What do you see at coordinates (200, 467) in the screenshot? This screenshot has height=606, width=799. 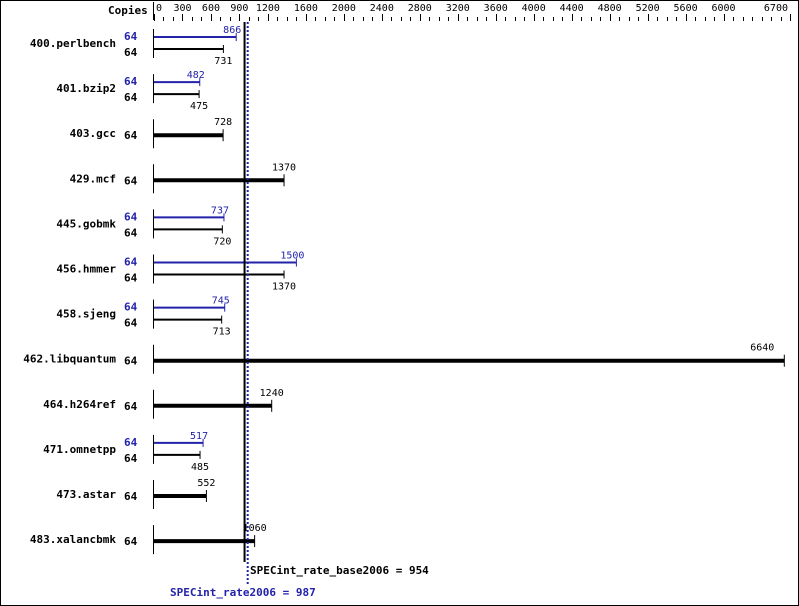 I see `base-value: 485` at bounding box center [200, 467].